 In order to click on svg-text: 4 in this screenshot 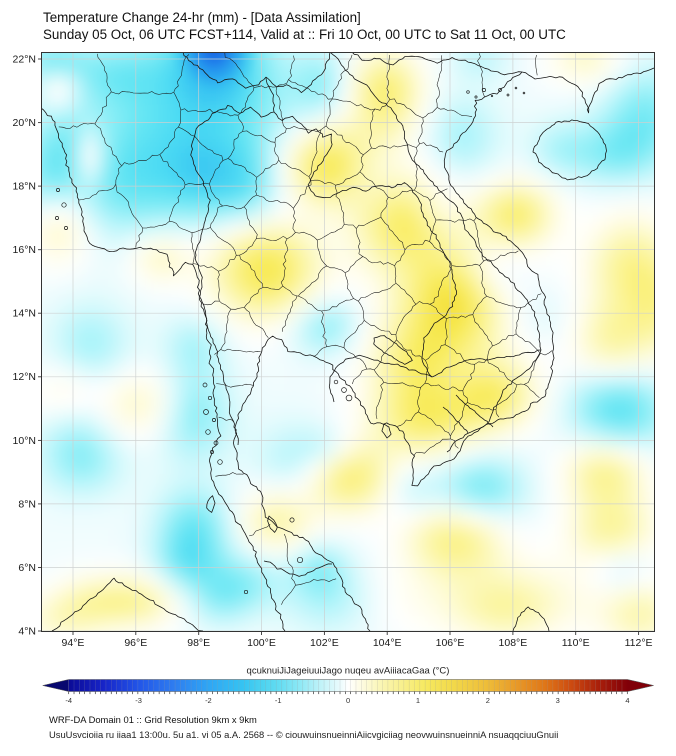, I will do `click(627, 700)`.